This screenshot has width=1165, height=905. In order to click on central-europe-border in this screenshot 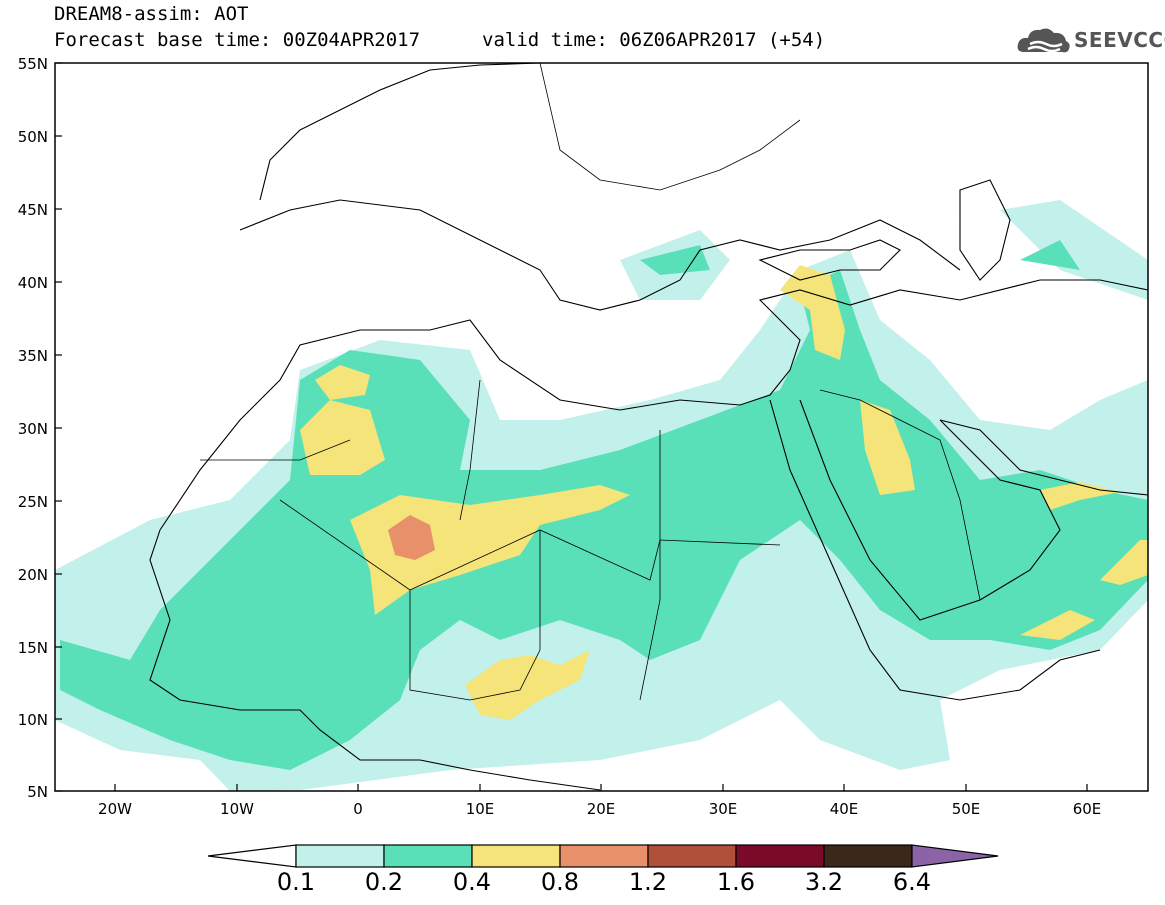, I will do `click(670, 127)`.